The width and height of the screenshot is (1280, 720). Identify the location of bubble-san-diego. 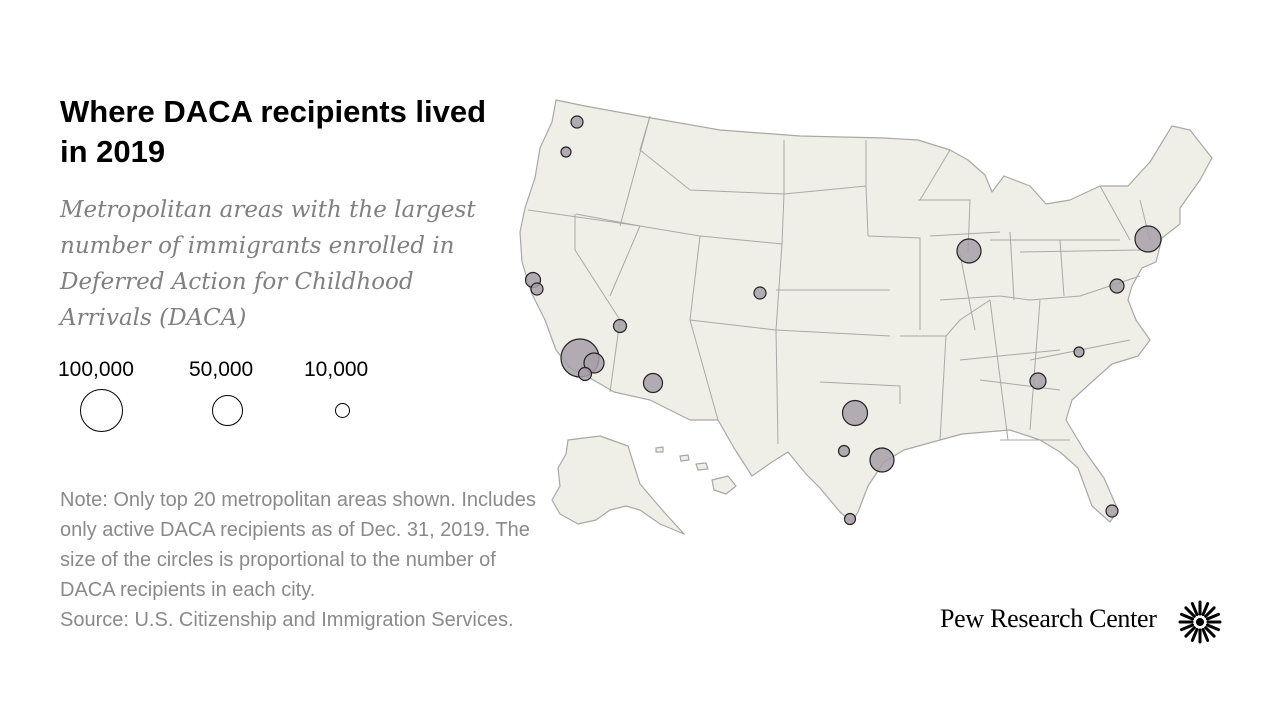
(585, 374).